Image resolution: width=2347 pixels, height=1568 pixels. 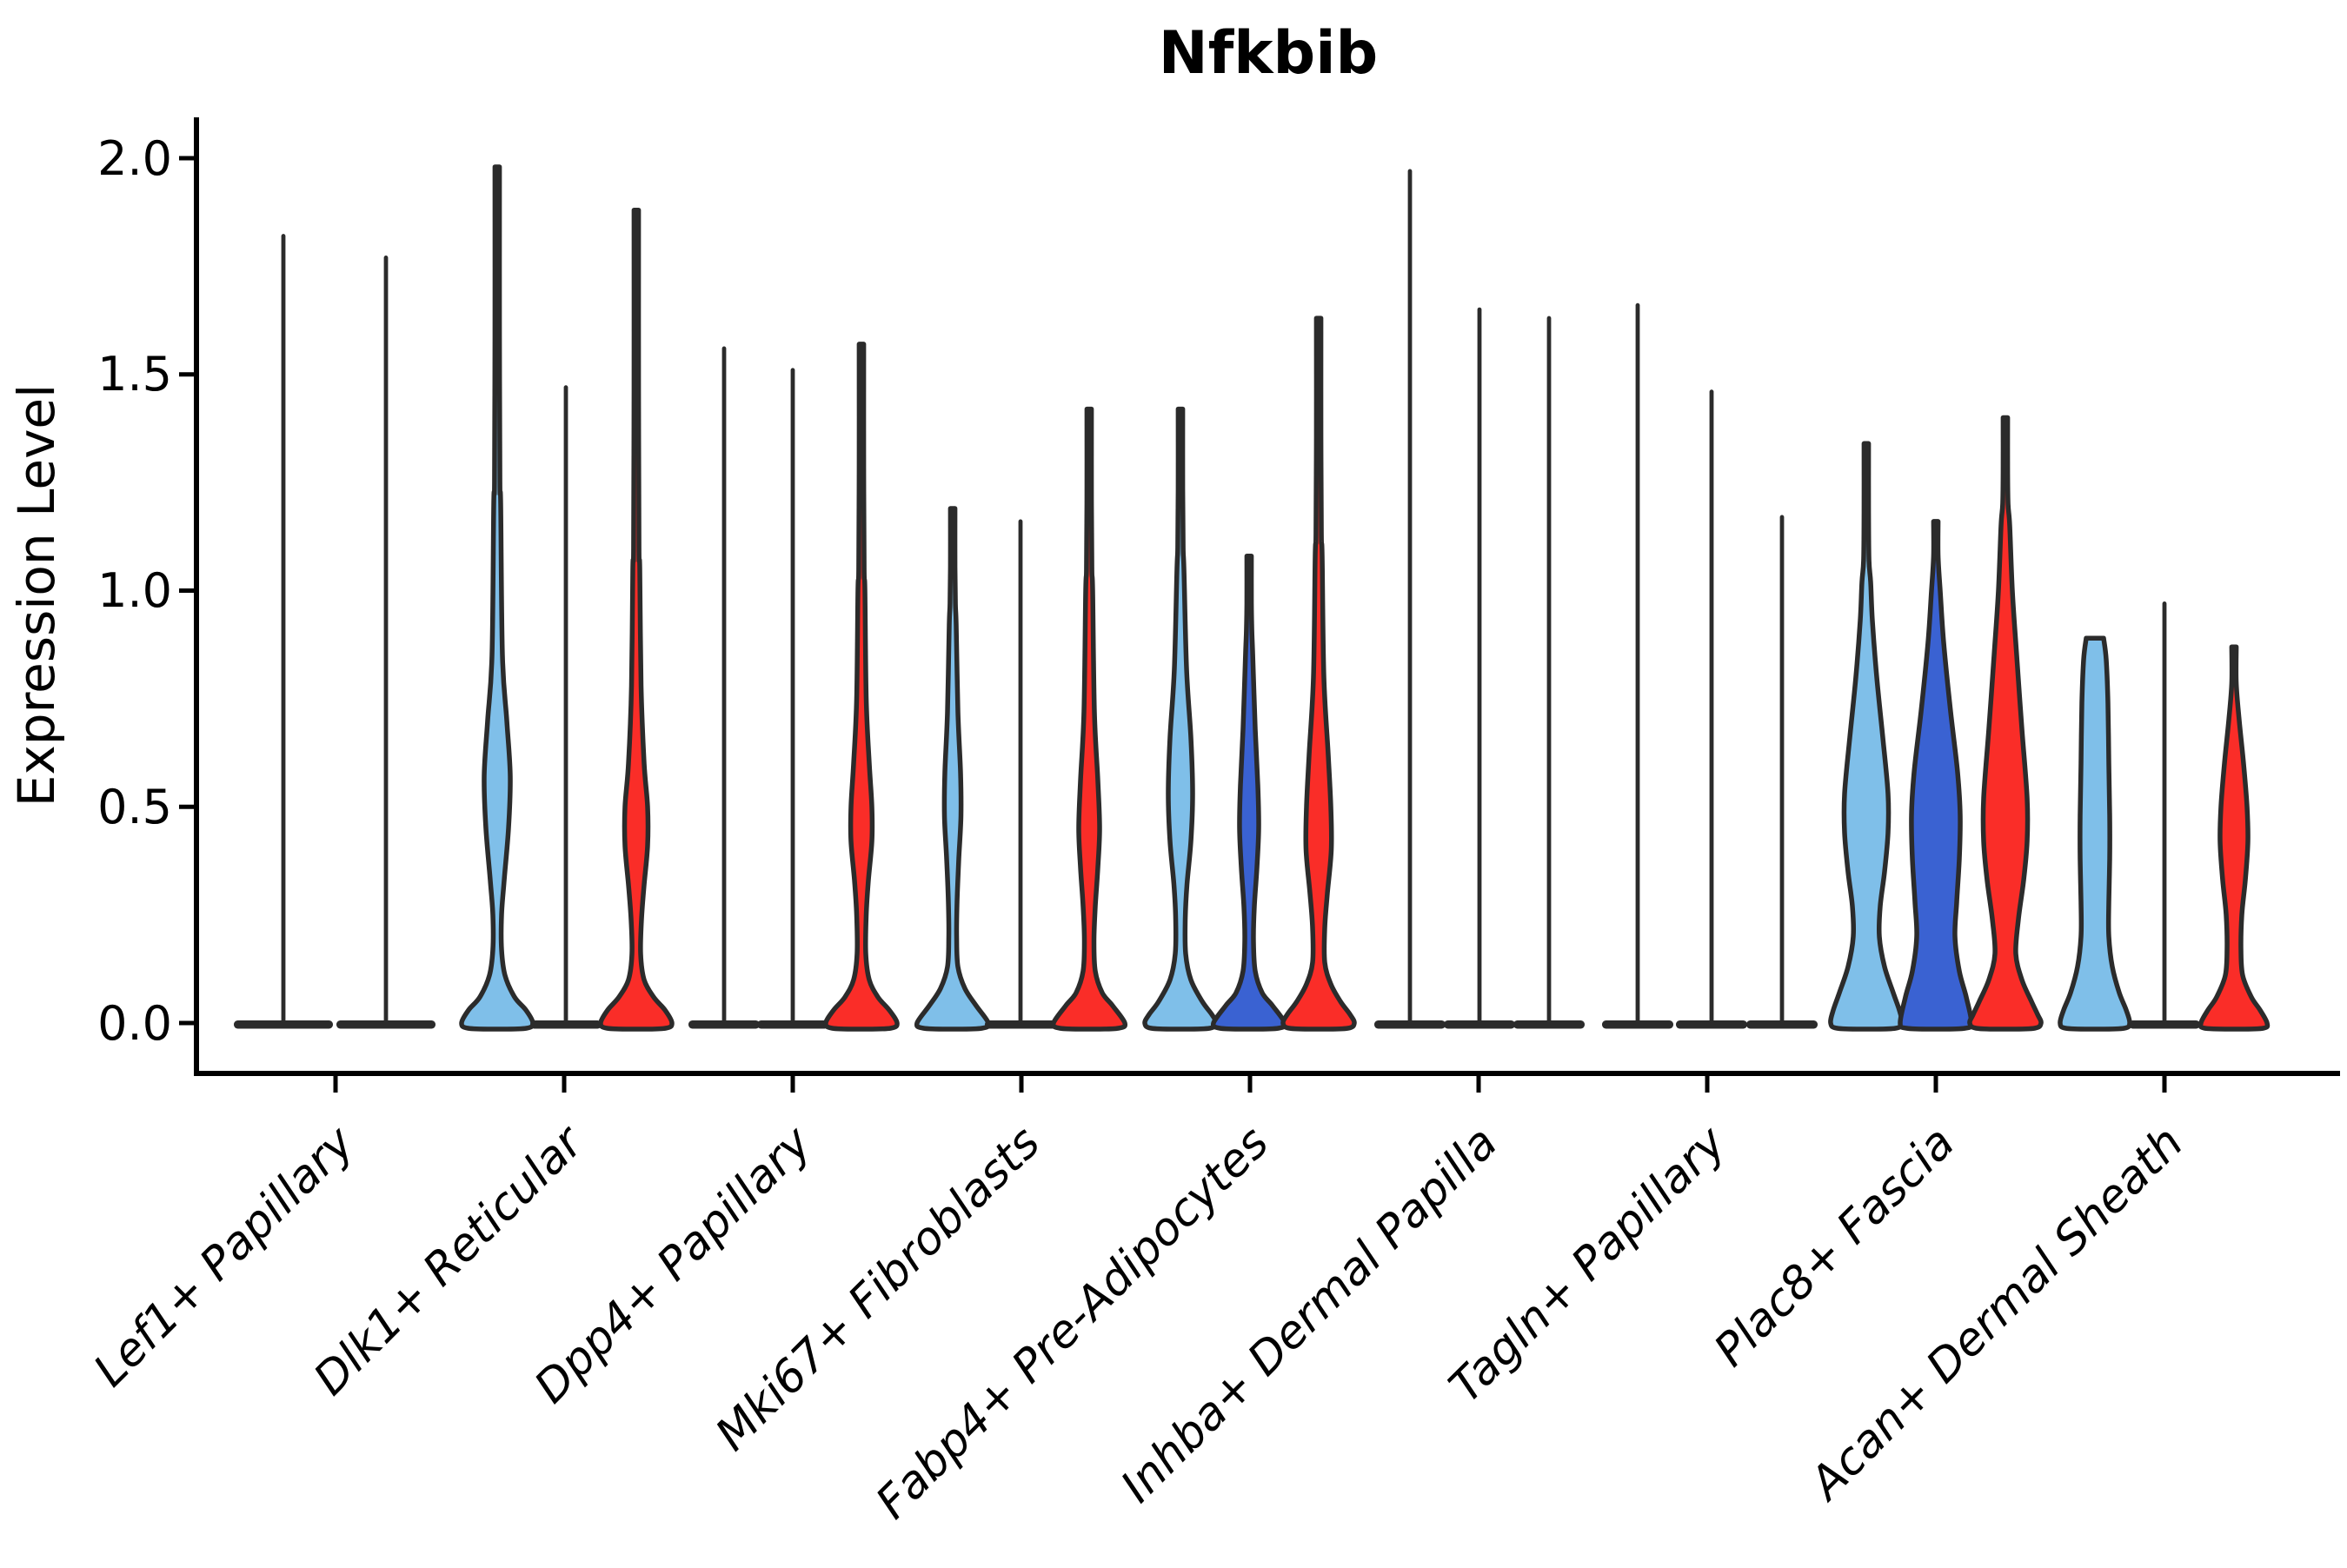 What do you see at coordinates (1835, 1247) in the screenshot?
I see `x-tick-label-plac8-fascia: Plac8+ Fascia` at bounding box center [1835, 1247].